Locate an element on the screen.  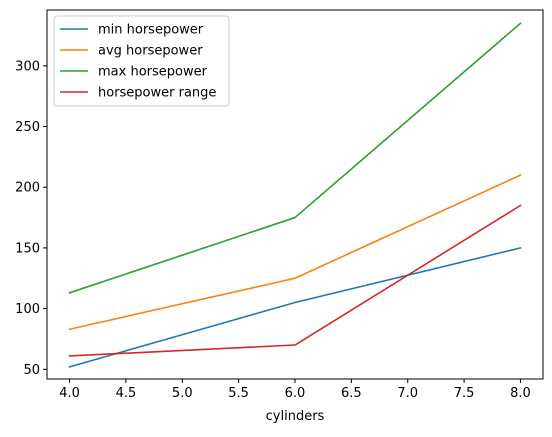
y-tick-label: 100 is located at coordinates (27, 309).